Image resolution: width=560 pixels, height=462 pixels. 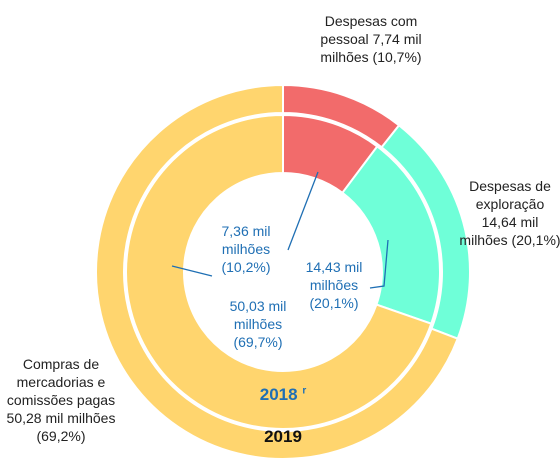 What do you see at coordinates (278, 394) in the screenshot?
I see `series-name: 2018` at bounding box center [278, 394].